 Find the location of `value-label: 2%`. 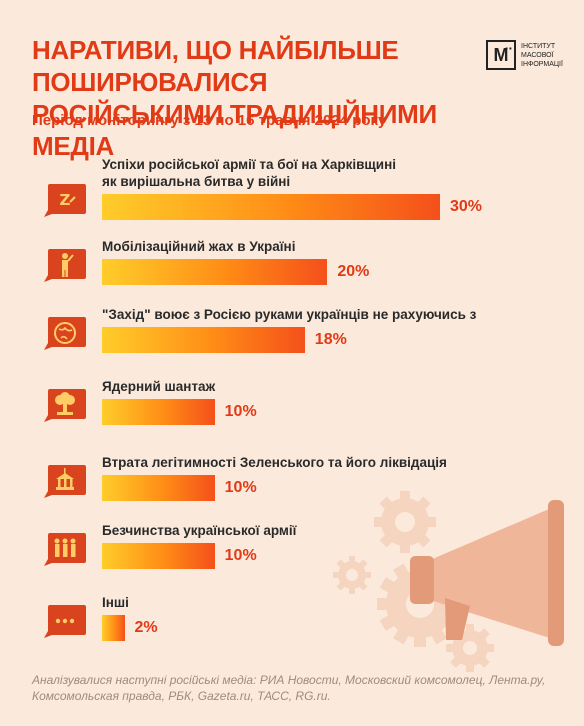

value-label: 2% is located at coordinates (146, 627).